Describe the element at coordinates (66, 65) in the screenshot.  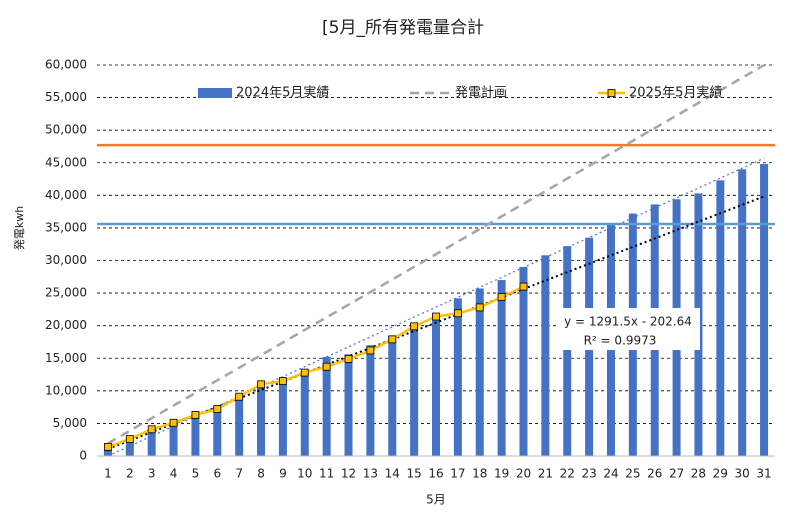
I see `y-tick-label: 60,000` at that location.